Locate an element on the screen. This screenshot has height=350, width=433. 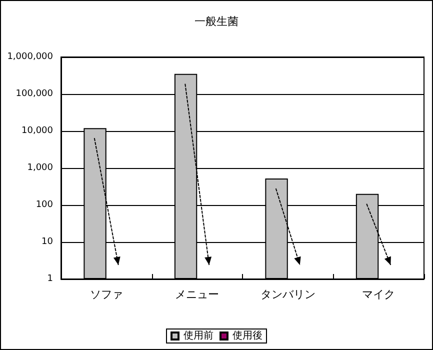
y-tick-label: 100,000 is located at coordinates (35, 94).